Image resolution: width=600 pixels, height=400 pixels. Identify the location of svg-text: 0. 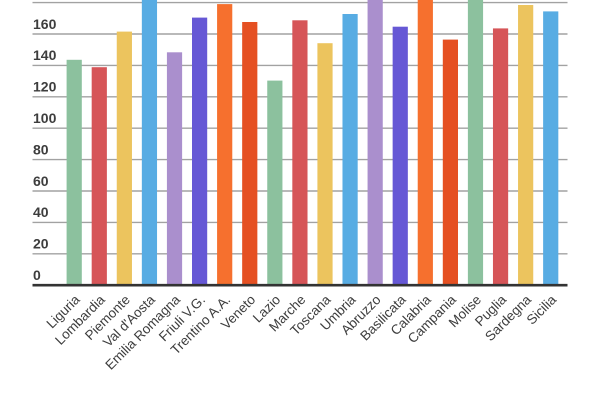
(37, 275).